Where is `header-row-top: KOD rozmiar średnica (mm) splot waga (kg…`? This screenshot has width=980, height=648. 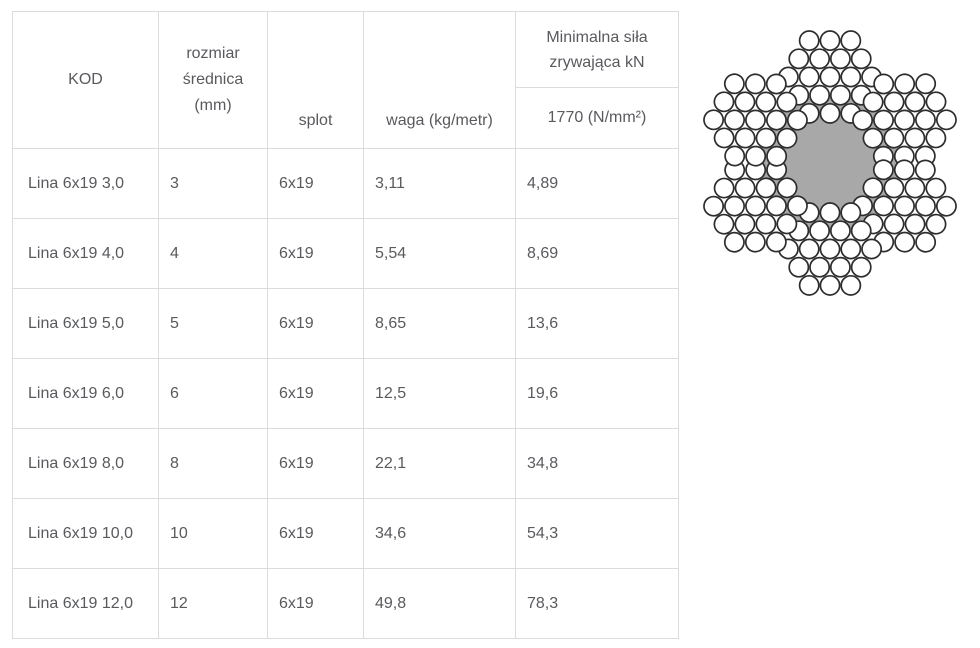 header-row-top: KOD rozmiar średnica (mm) splot waga (kg… is located at coordinates (345, 80).